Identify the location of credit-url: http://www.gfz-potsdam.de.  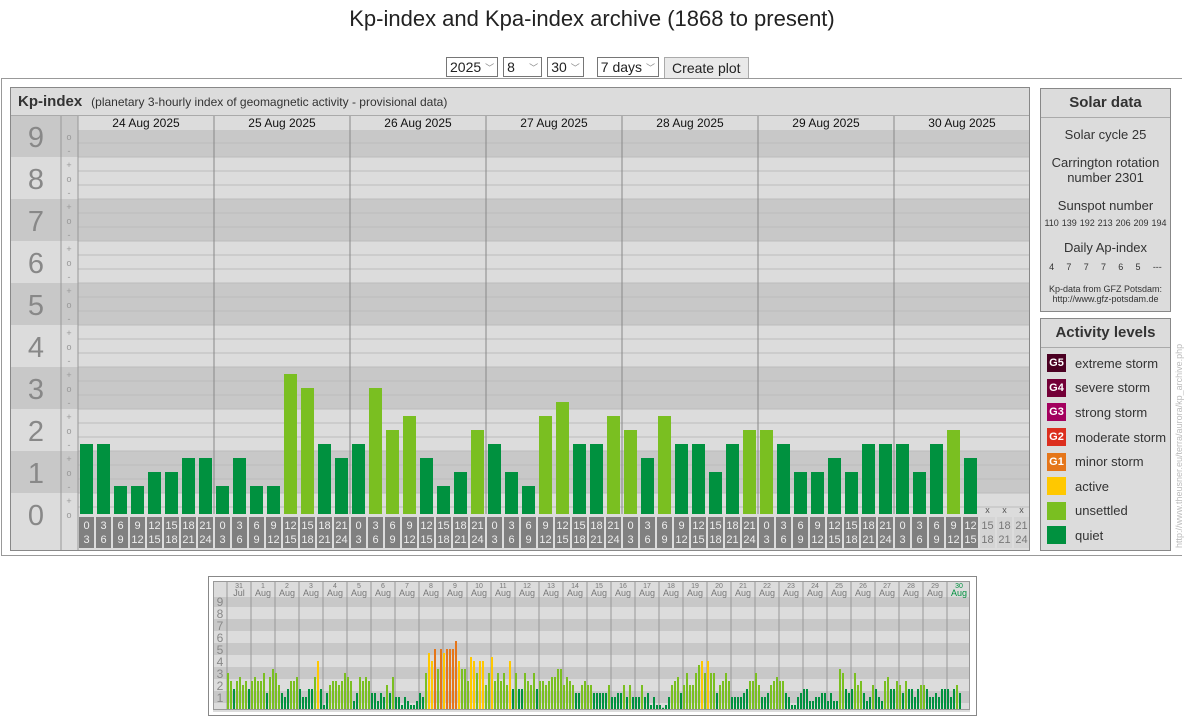
(1105, 299).